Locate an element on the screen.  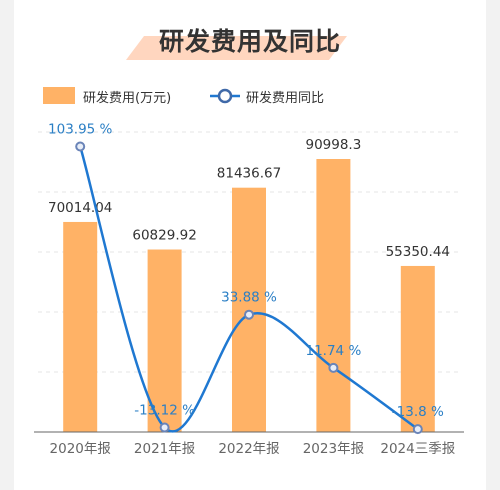
bar-value-label: 81436.67 is located at coordinates (249, 174).